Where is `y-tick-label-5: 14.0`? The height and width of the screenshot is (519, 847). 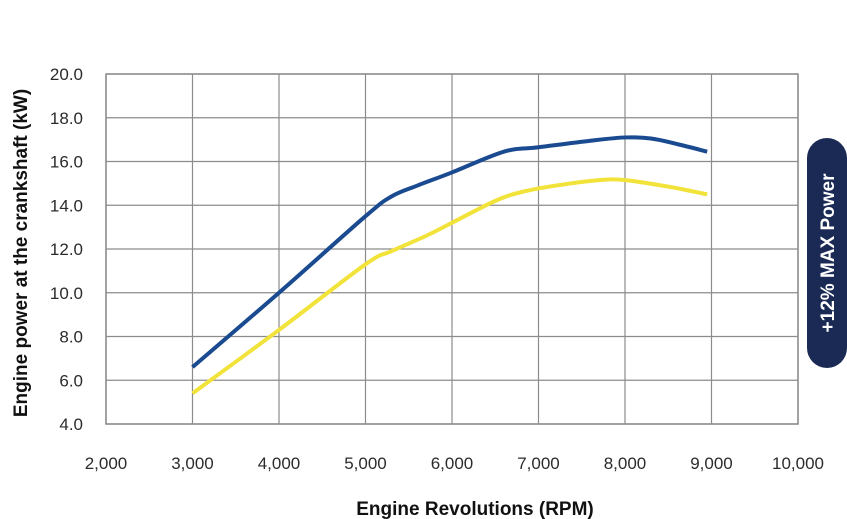 y-tick-label-5: 14.0 is located at coordinates (66, 205).